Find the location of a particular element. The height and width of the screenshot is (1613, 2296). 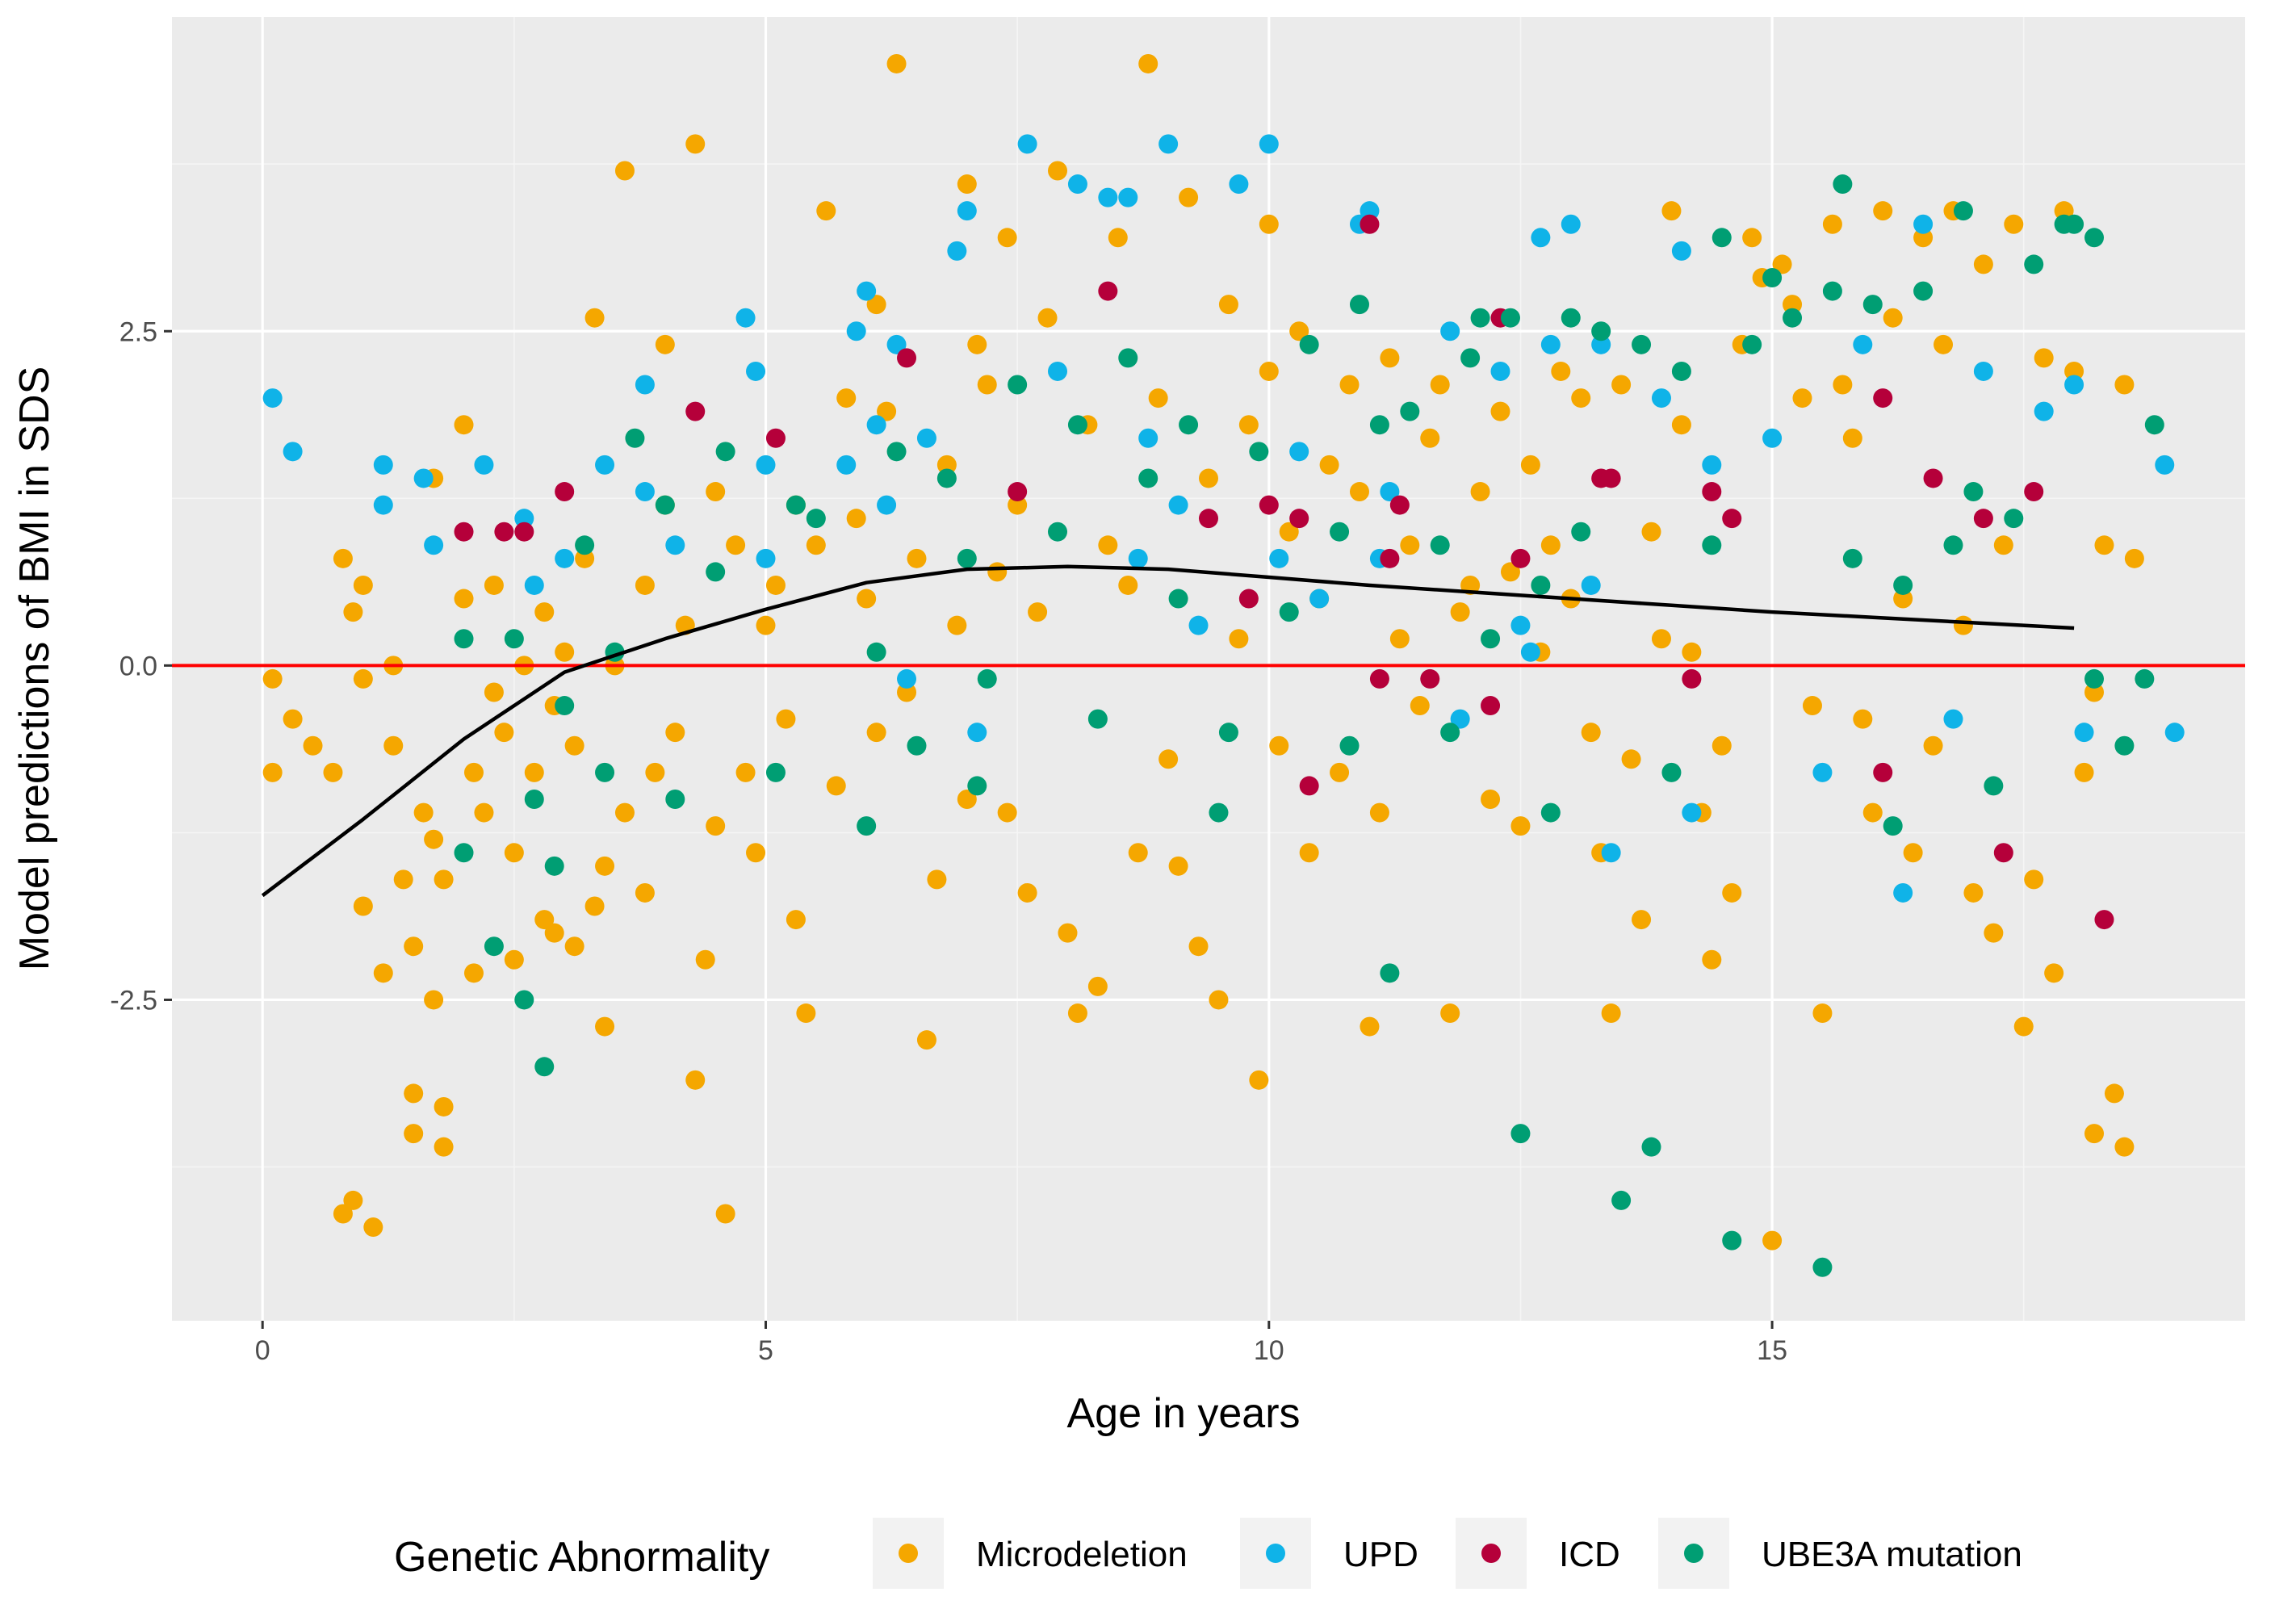

legend-item-ube3a-mutation: UBE3A mutation is located at coordinates (1840, 1553).